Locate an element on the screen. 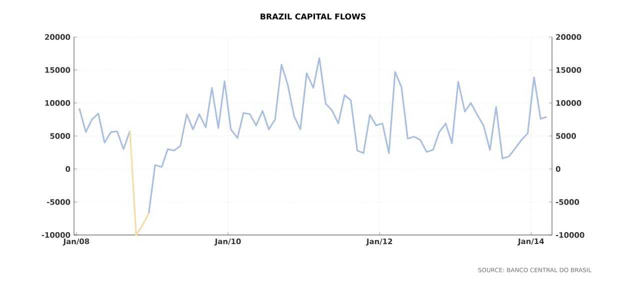 This screenshot has height=286, width=623. line-series is located at coordinates (139, 183).